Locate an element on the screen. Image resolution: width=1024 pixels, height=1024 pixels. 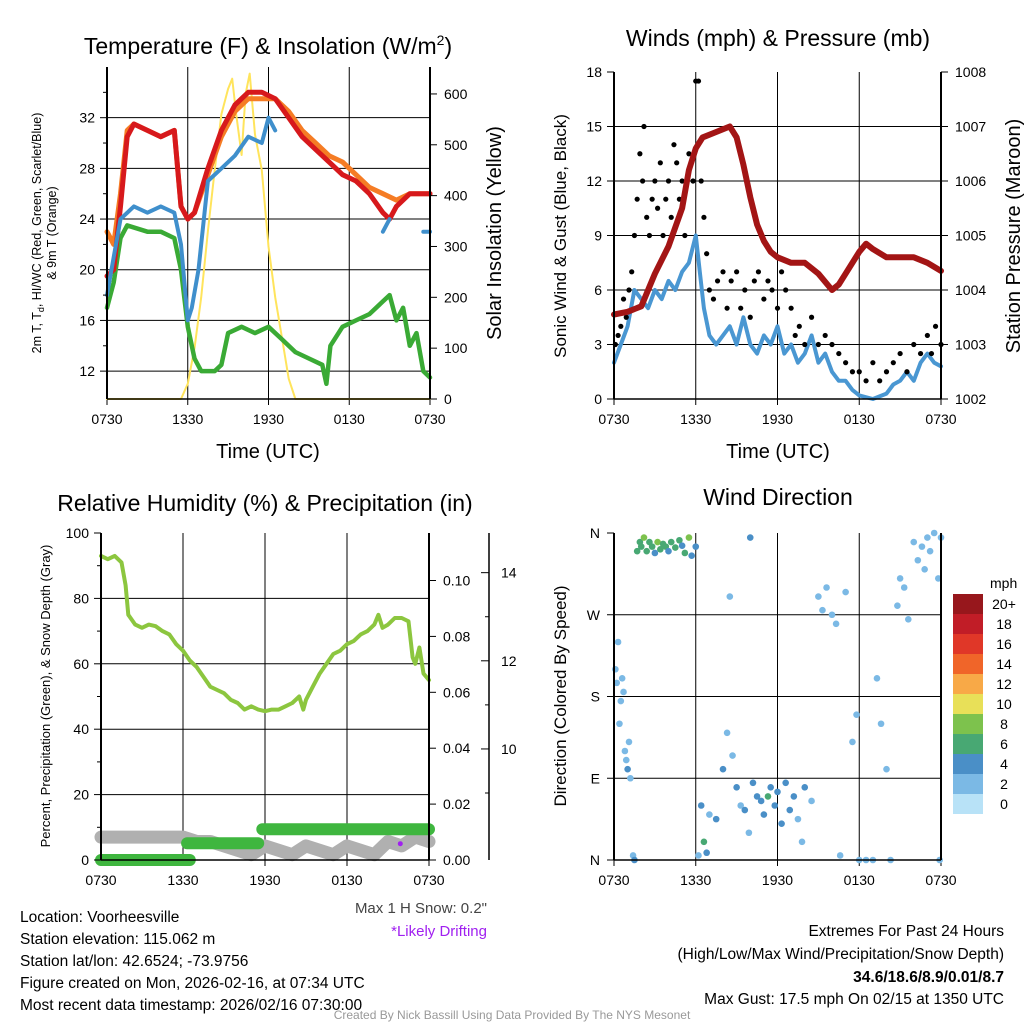
precipitation-tick-label: 0.02 is located at coordinates (456, 804).